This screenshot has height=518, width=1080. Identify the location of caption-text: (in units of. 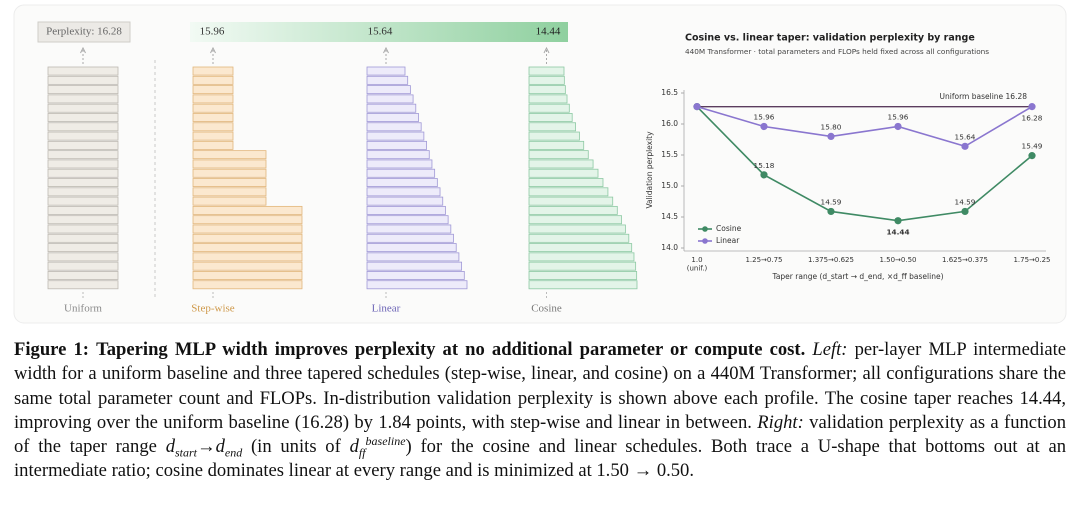
(295, 447).